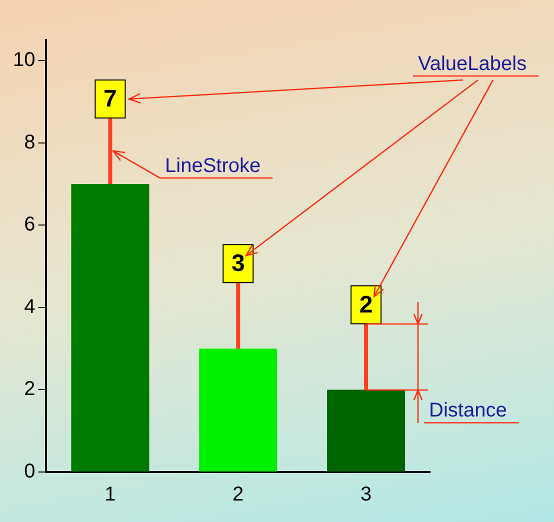  What do you see at coordinates (213, 166) in the screenshot?
I see `annotation: LineStroke` at bounding box center [213, 166].